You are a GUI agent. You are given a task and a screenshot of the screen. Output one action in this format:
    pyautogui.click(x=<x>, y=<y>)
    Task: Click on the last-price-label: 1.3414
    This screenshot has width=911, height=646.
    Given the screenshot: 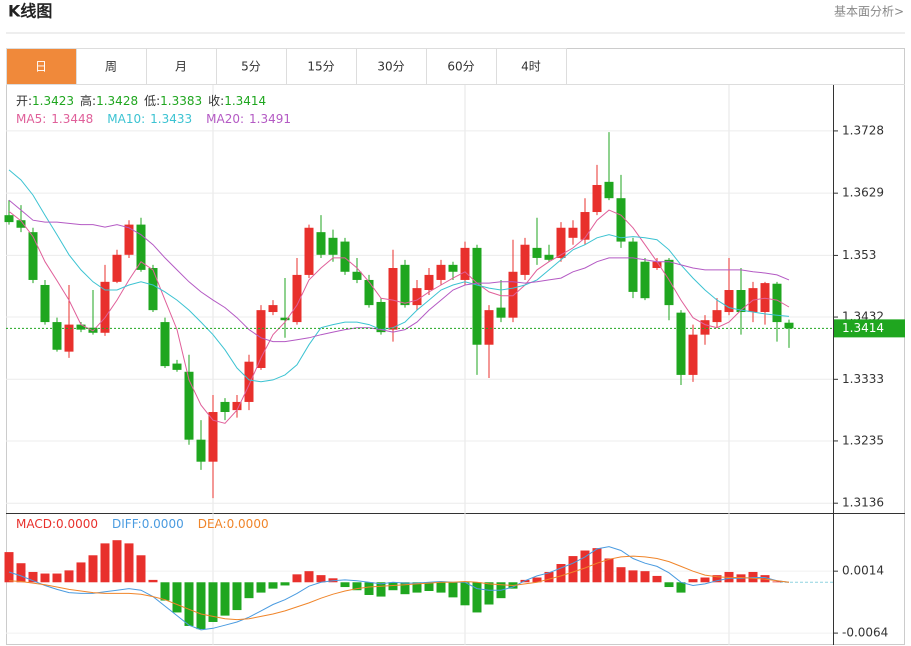 What is the action you would take?
    pyautogui.click(x=863, y=328)
    